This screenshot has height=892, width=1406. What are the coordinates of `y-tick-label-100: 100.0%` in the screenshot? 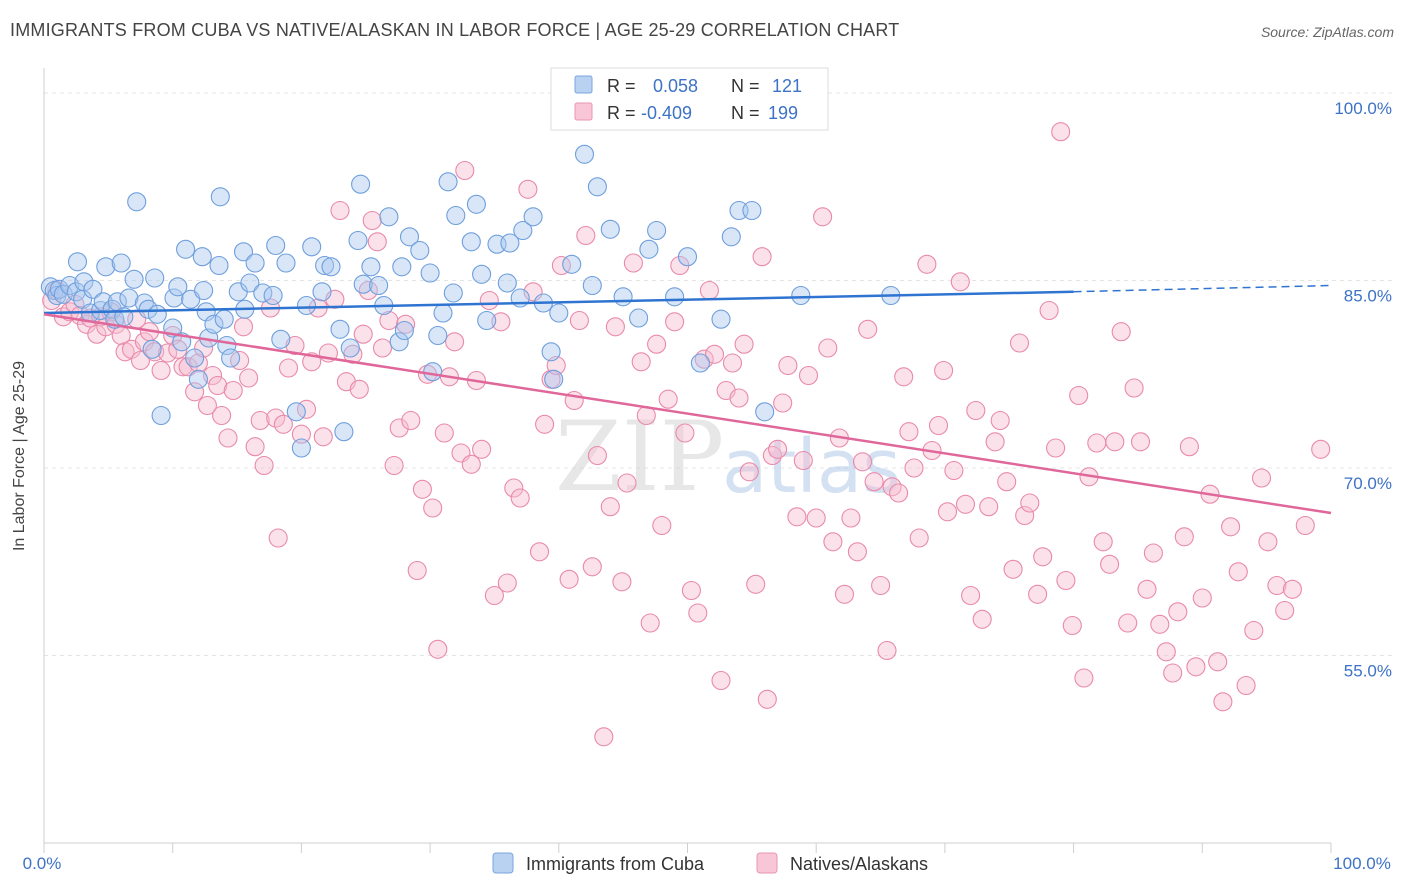 It's located at (1363, 108).